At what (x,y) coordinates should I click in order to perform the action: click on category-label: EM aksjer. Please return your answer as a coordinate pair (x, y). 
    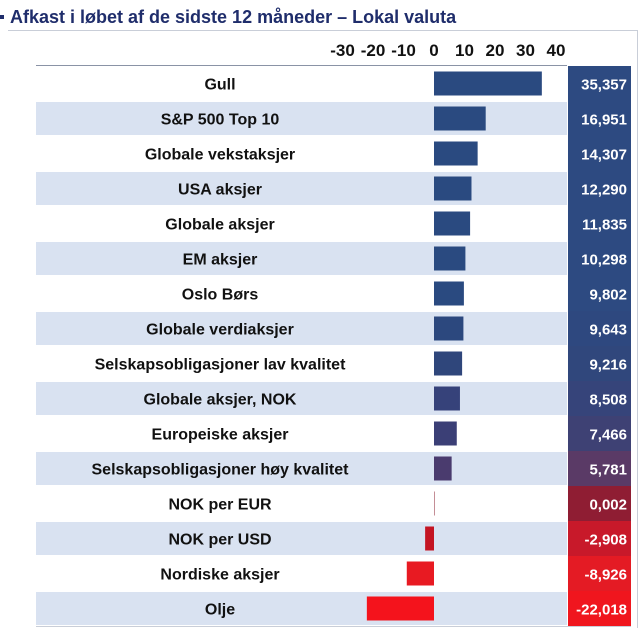
    Looking at the image, I should click on (220, 260).